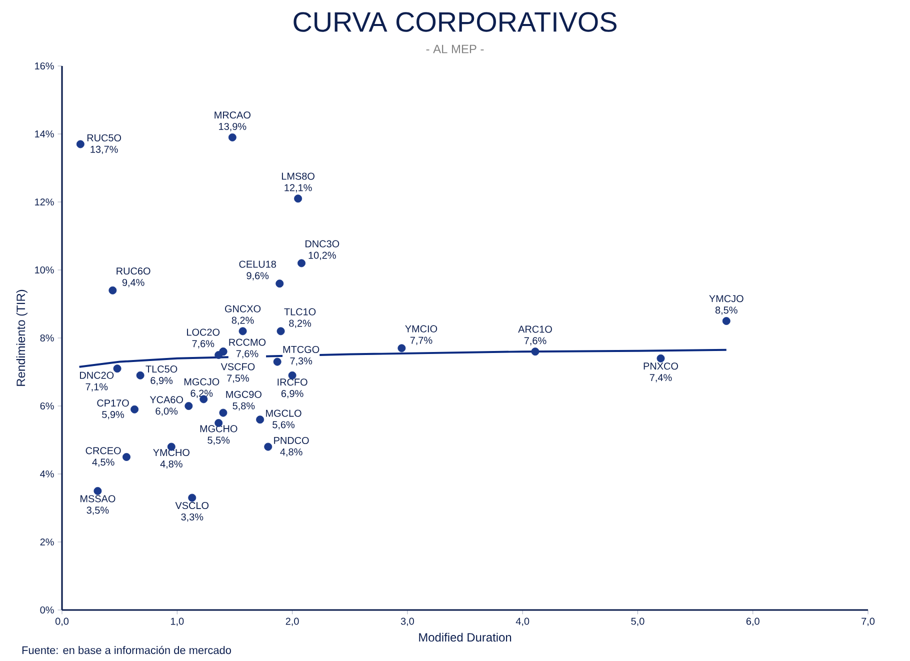 The image size is (910, 661). I want to click on series-label: MGCJO, so click(202, 382).